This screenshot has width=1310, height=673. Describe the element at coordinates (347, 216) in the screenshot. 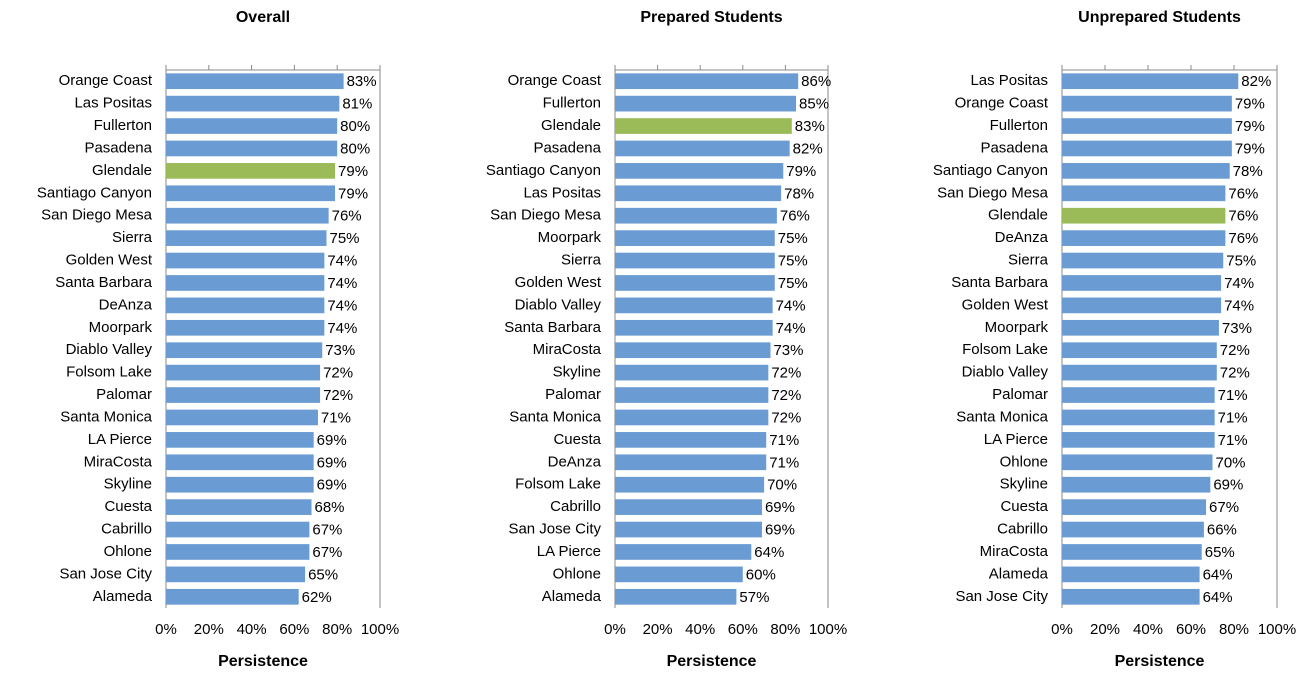

I see `value-label: 76%` at that location.